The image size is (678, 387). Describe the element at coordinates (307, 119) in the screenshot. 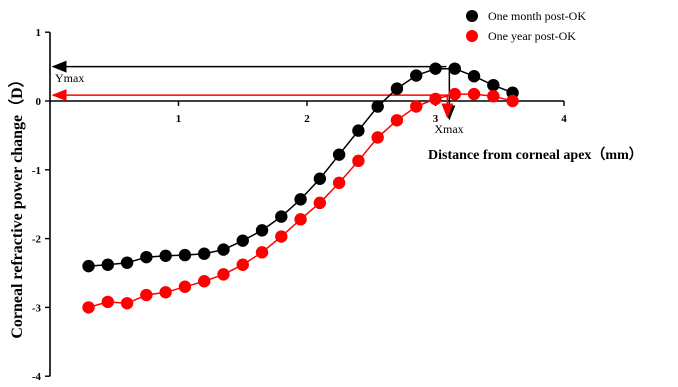

I see `x-tick-label: 2` at that location.